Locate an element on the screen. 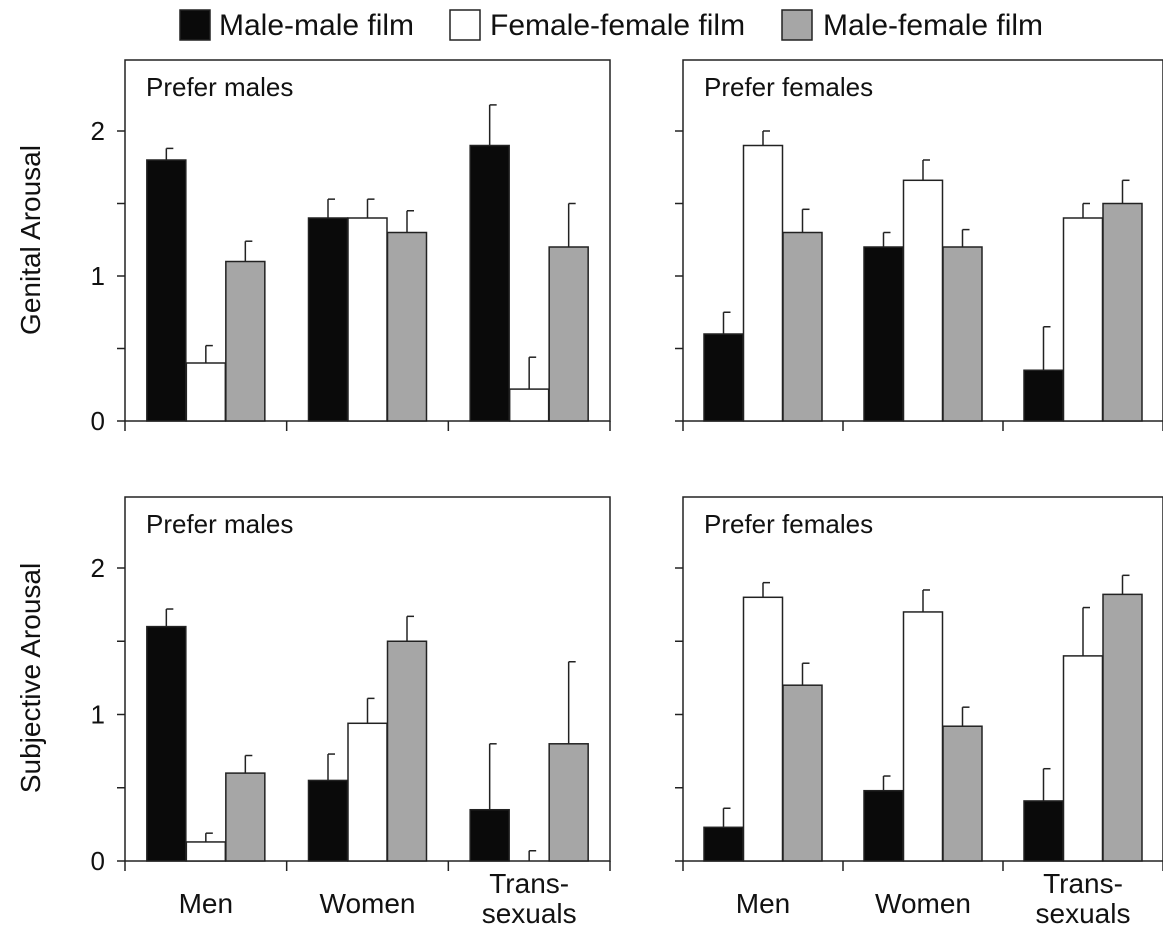 Image resolution: width=1163 pixels, height=936 pixels. legend-swatch-female-female is located at coordinates (465, 25).